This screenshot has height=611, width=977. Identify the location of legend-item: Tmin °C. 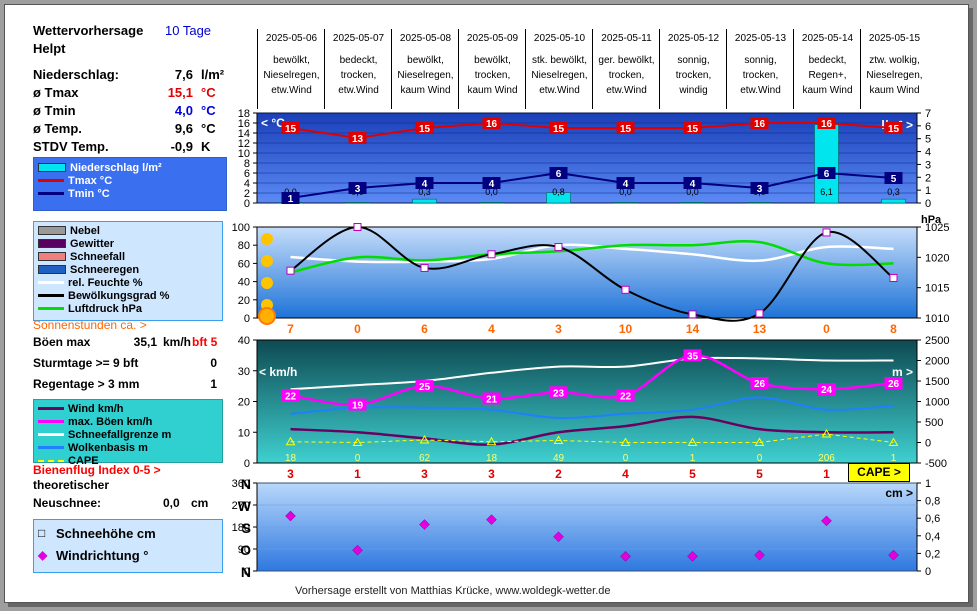
(130, 193).